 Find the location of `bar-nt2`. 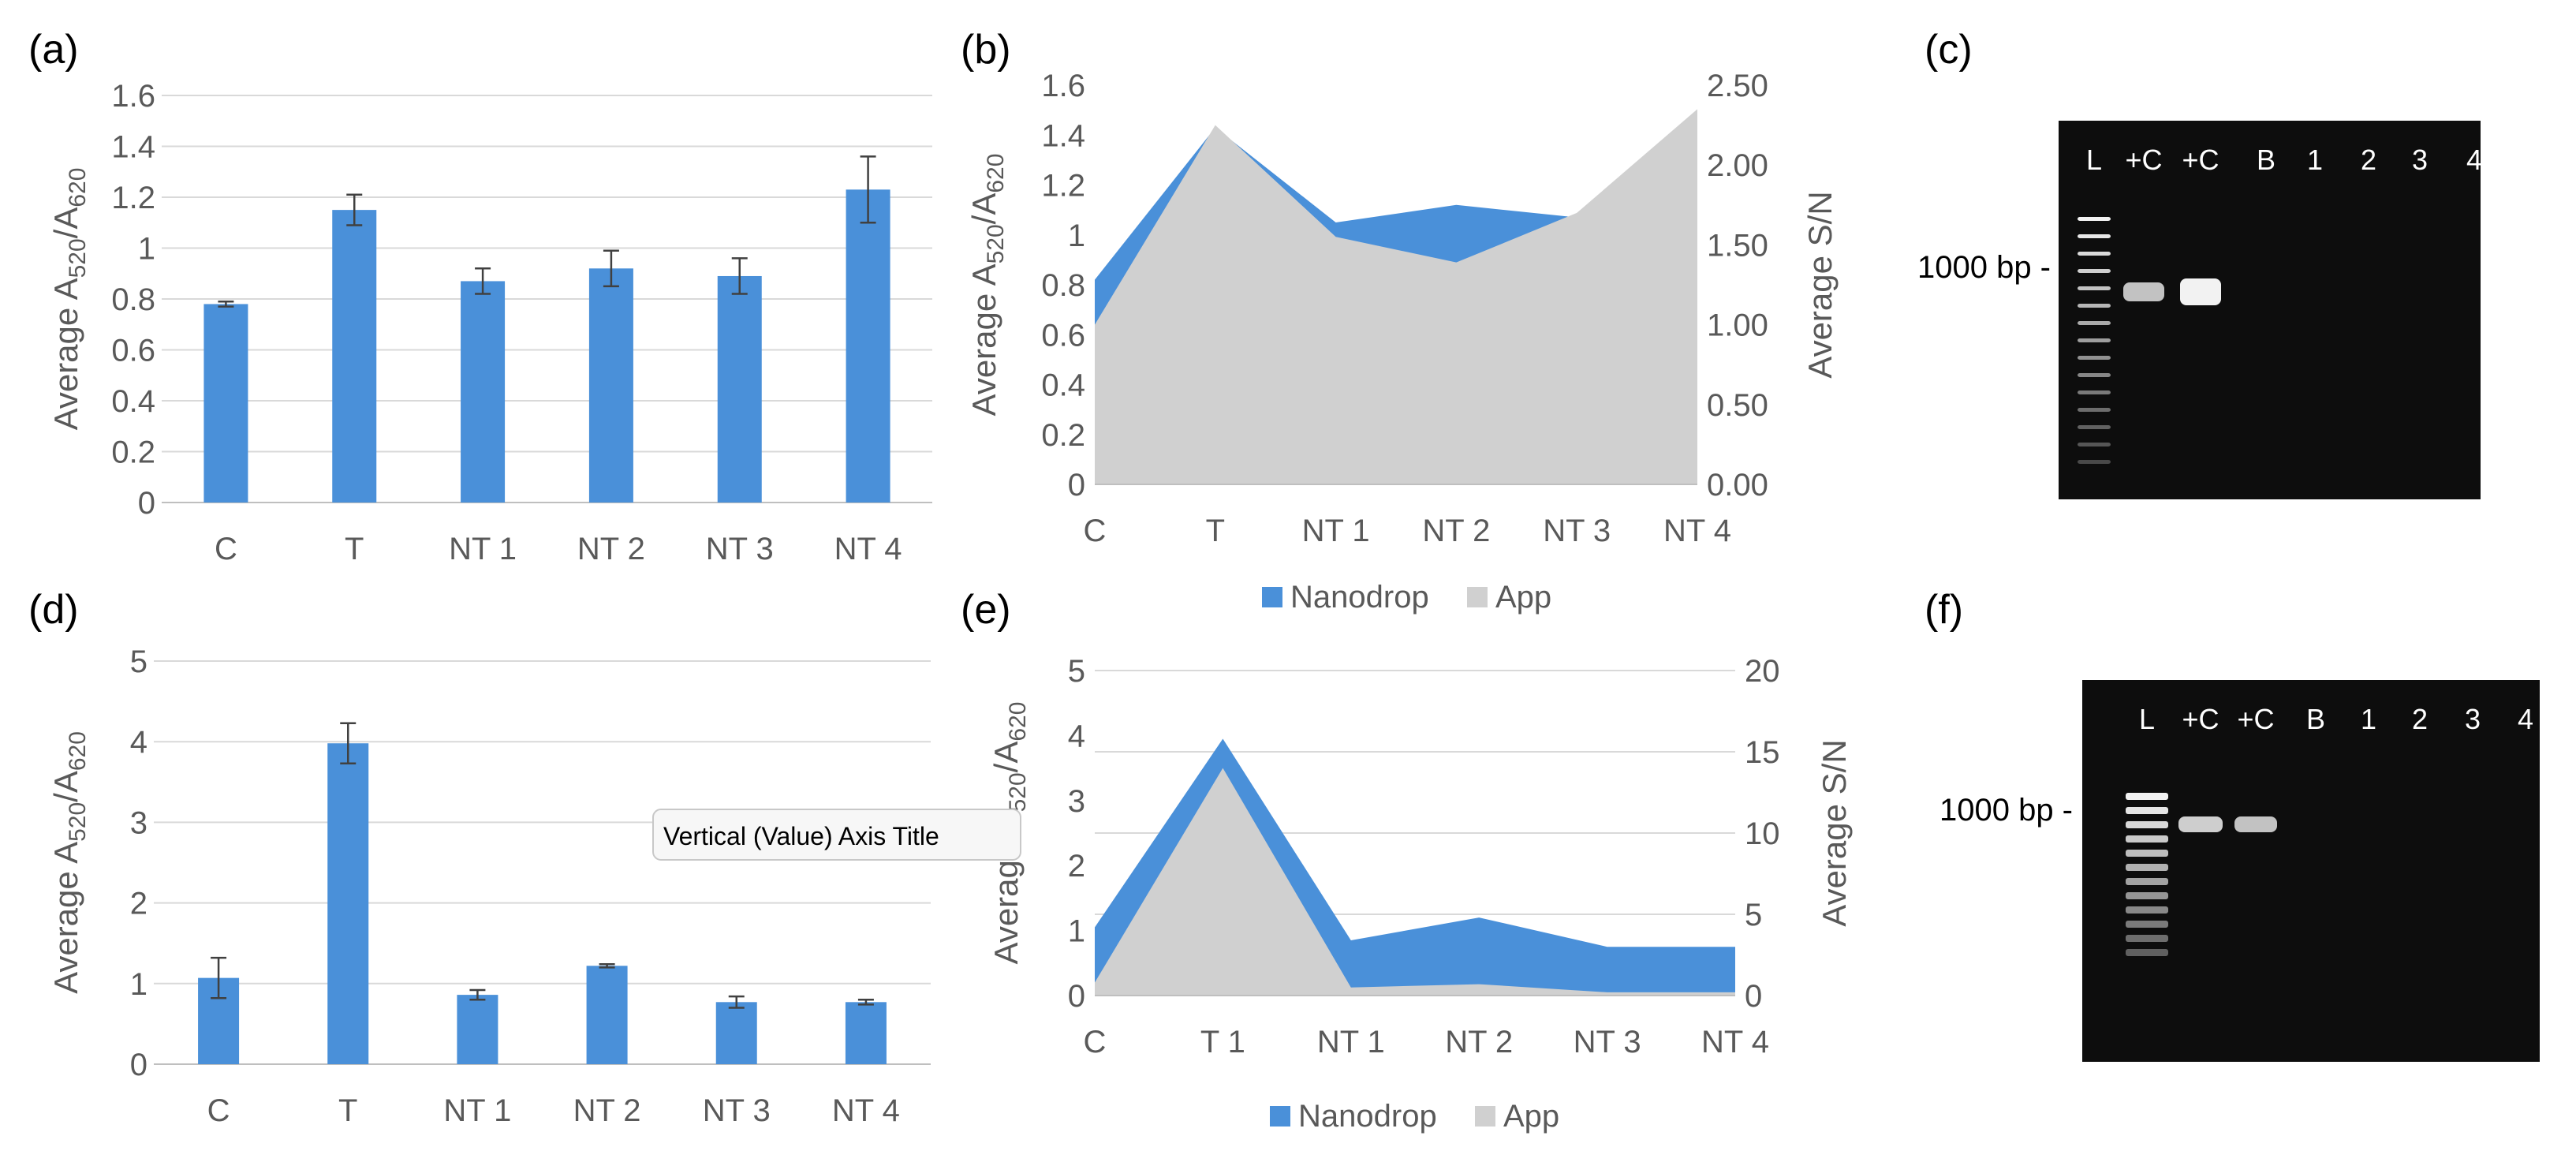

bar-nt2 is located at coordinates (610, 386).